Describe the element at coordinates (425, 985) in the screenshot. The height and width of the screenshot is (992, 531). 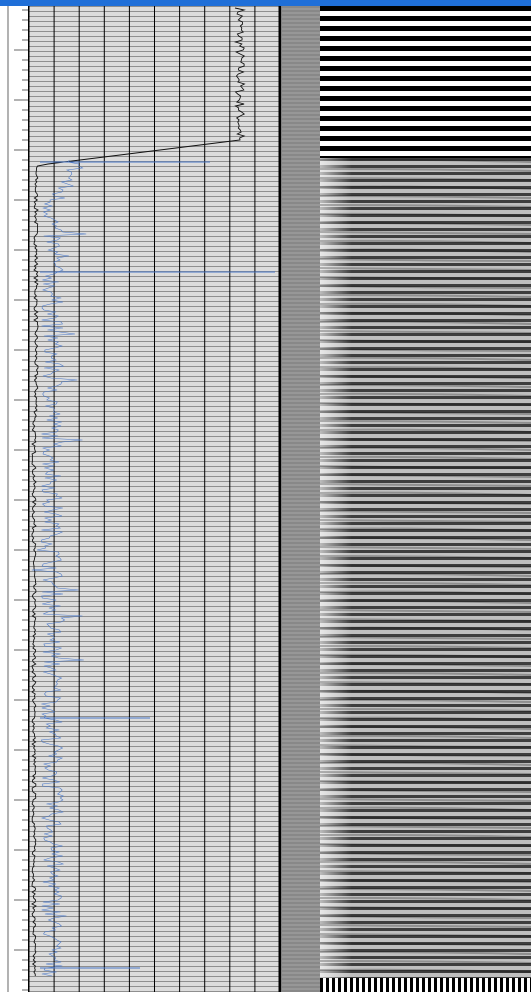
I see `vdl-bottom` at that location.